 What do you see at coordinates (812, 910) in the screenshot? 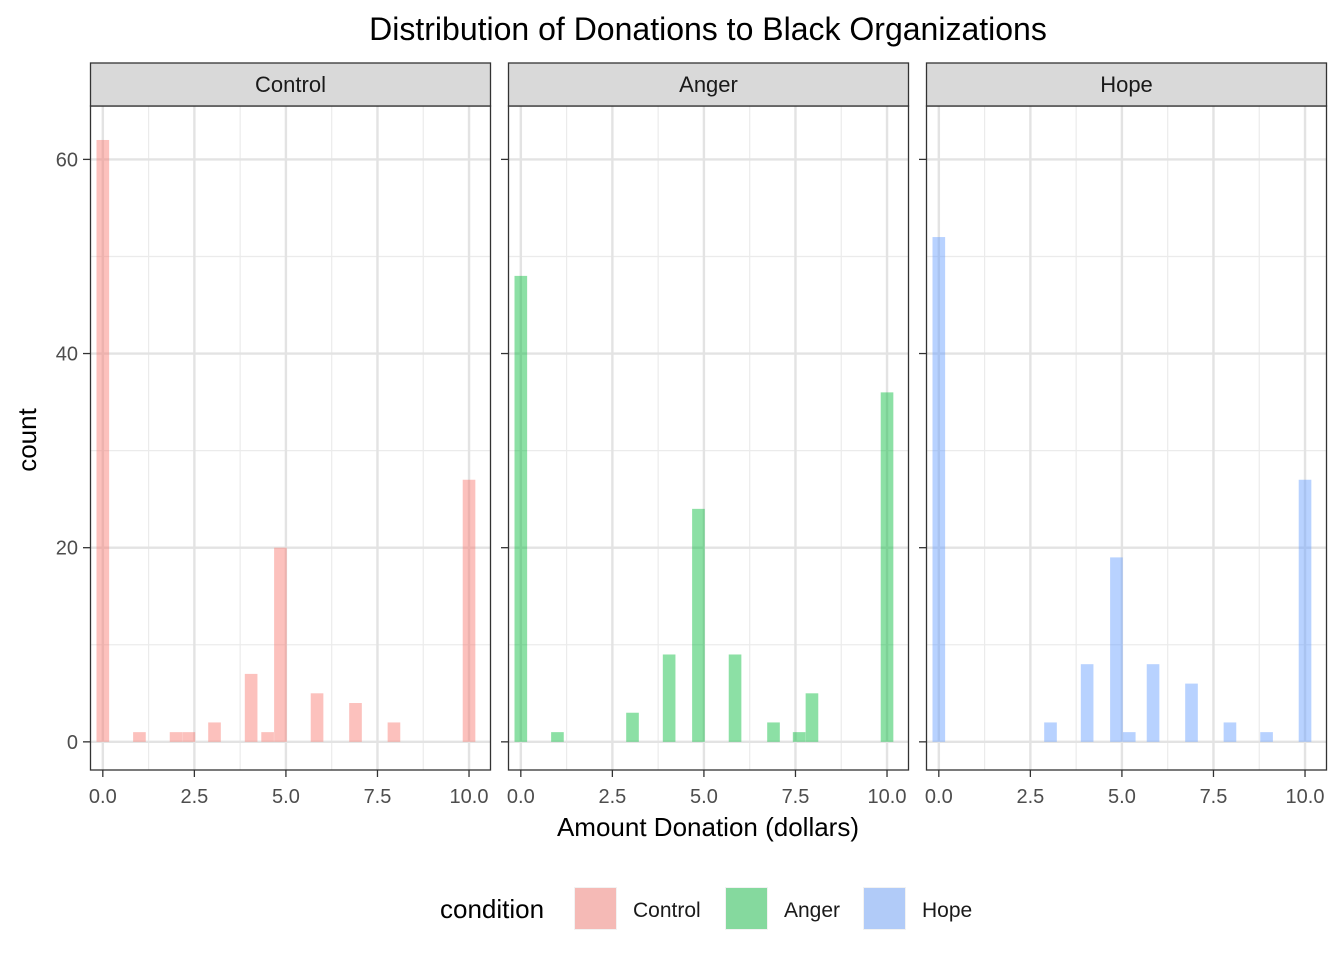
I see `legend-label: Anger` at bounding box center [812, 910].